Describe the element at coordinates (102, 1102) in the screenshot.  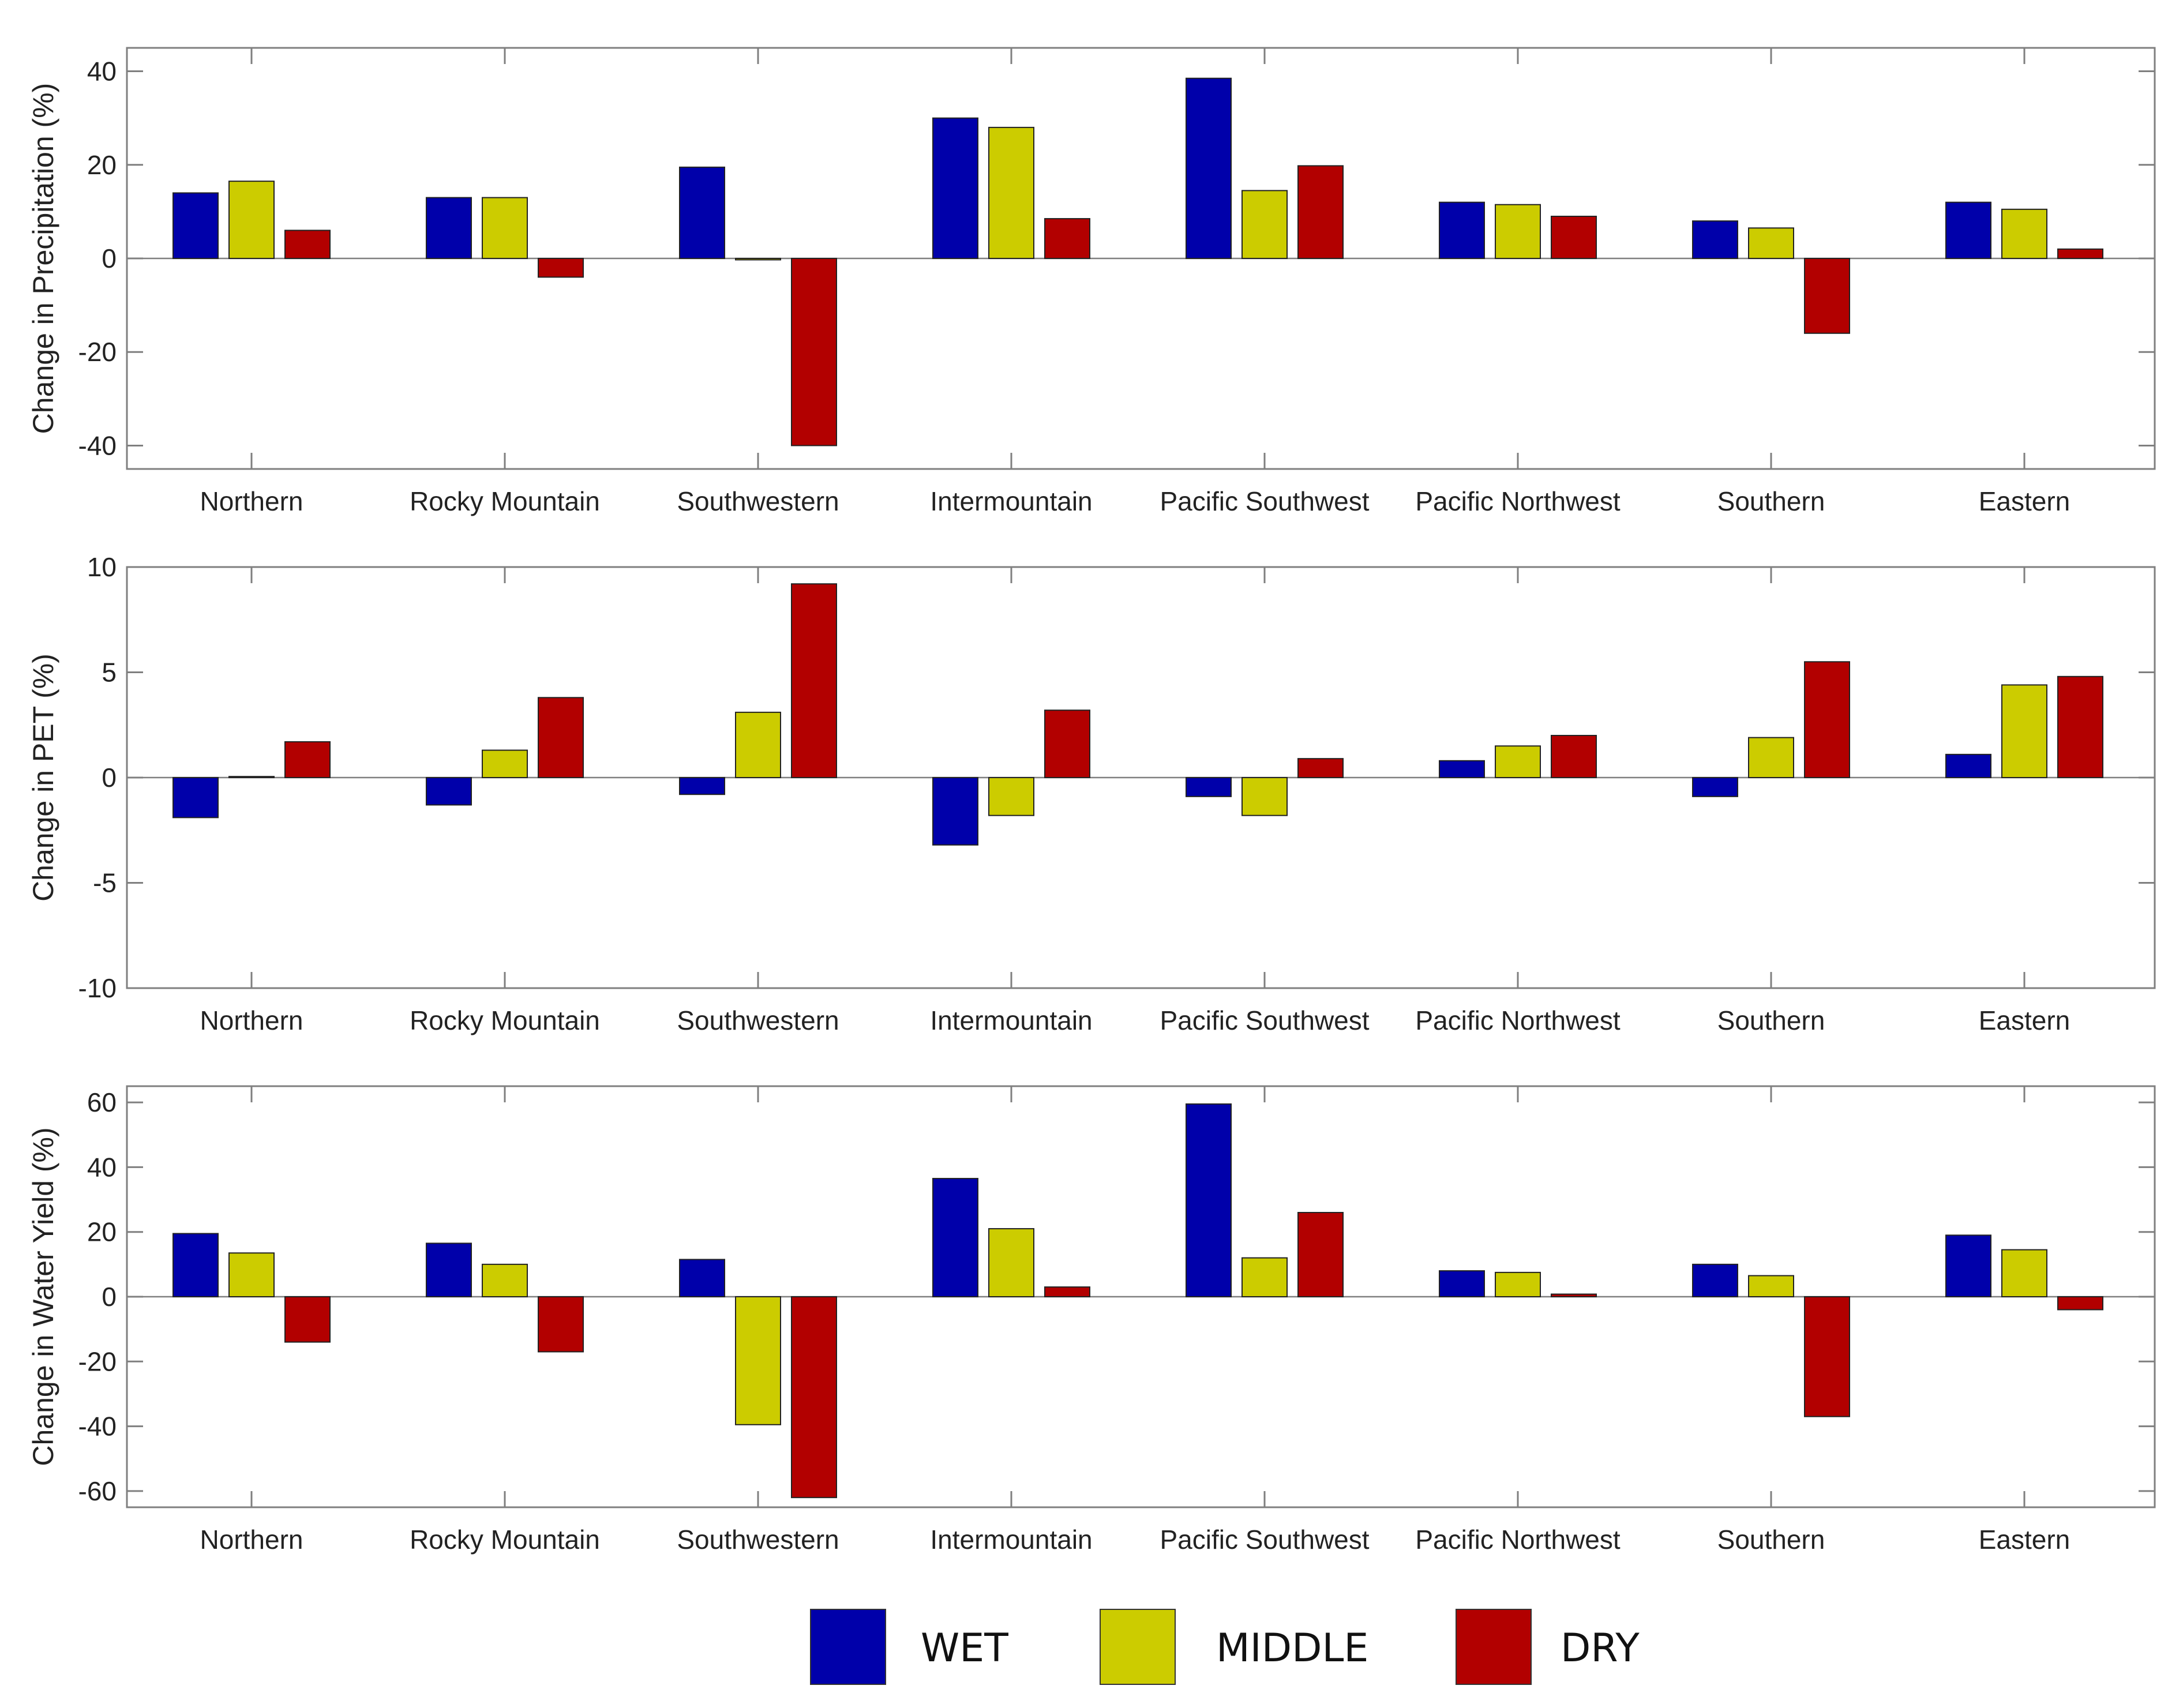
I see `y-tick-label: 60` at that location.